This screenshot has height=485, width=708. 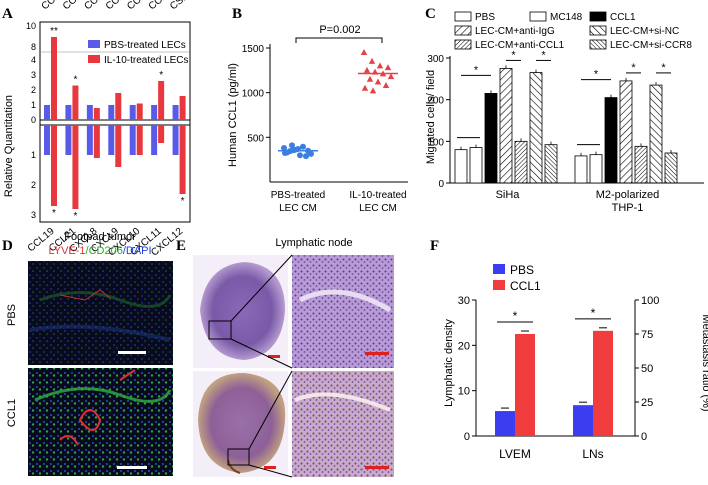 What do you see at coordinates (7, 246) in the screenshot?
I see `panel-label-d: D` at bounding box center [7, 246].